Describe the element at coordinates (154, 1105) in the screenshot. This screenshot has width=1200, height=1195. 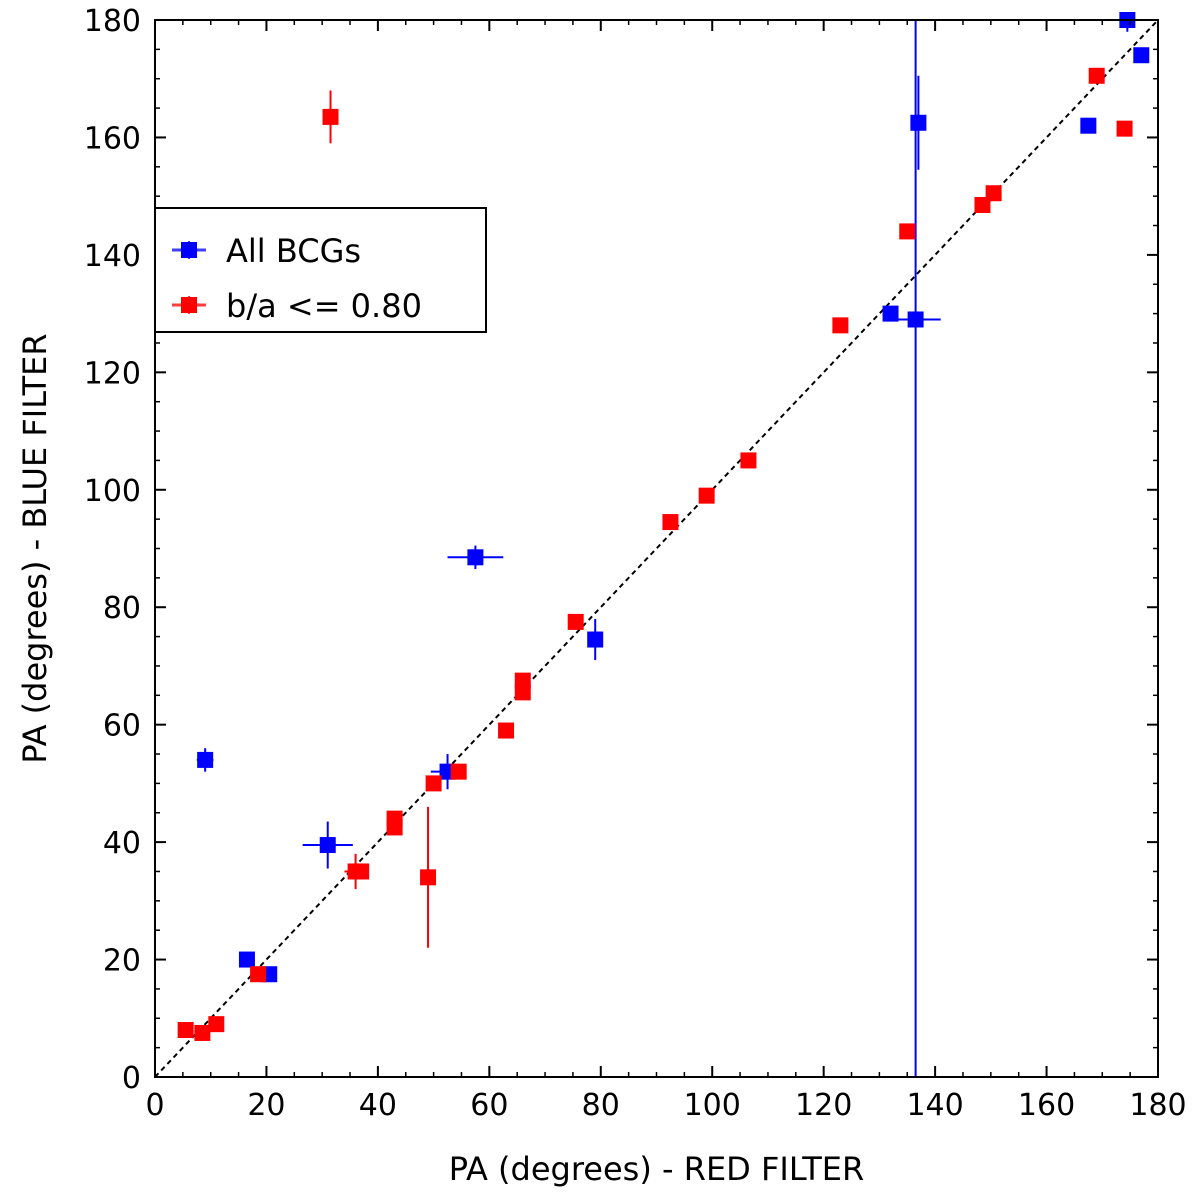
I see `x-tick-label: 0` at that location.